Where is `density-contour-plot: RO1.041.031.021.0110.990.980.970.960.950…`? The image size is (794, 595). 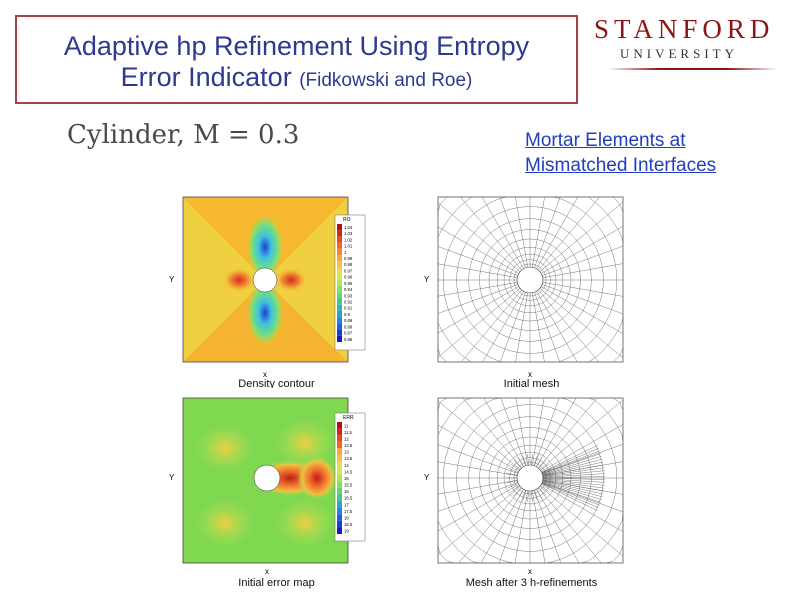
density-contour-plot: RO1.041.031.021.0110.990.980.970.960.950… is located at coordinates (267, 287).